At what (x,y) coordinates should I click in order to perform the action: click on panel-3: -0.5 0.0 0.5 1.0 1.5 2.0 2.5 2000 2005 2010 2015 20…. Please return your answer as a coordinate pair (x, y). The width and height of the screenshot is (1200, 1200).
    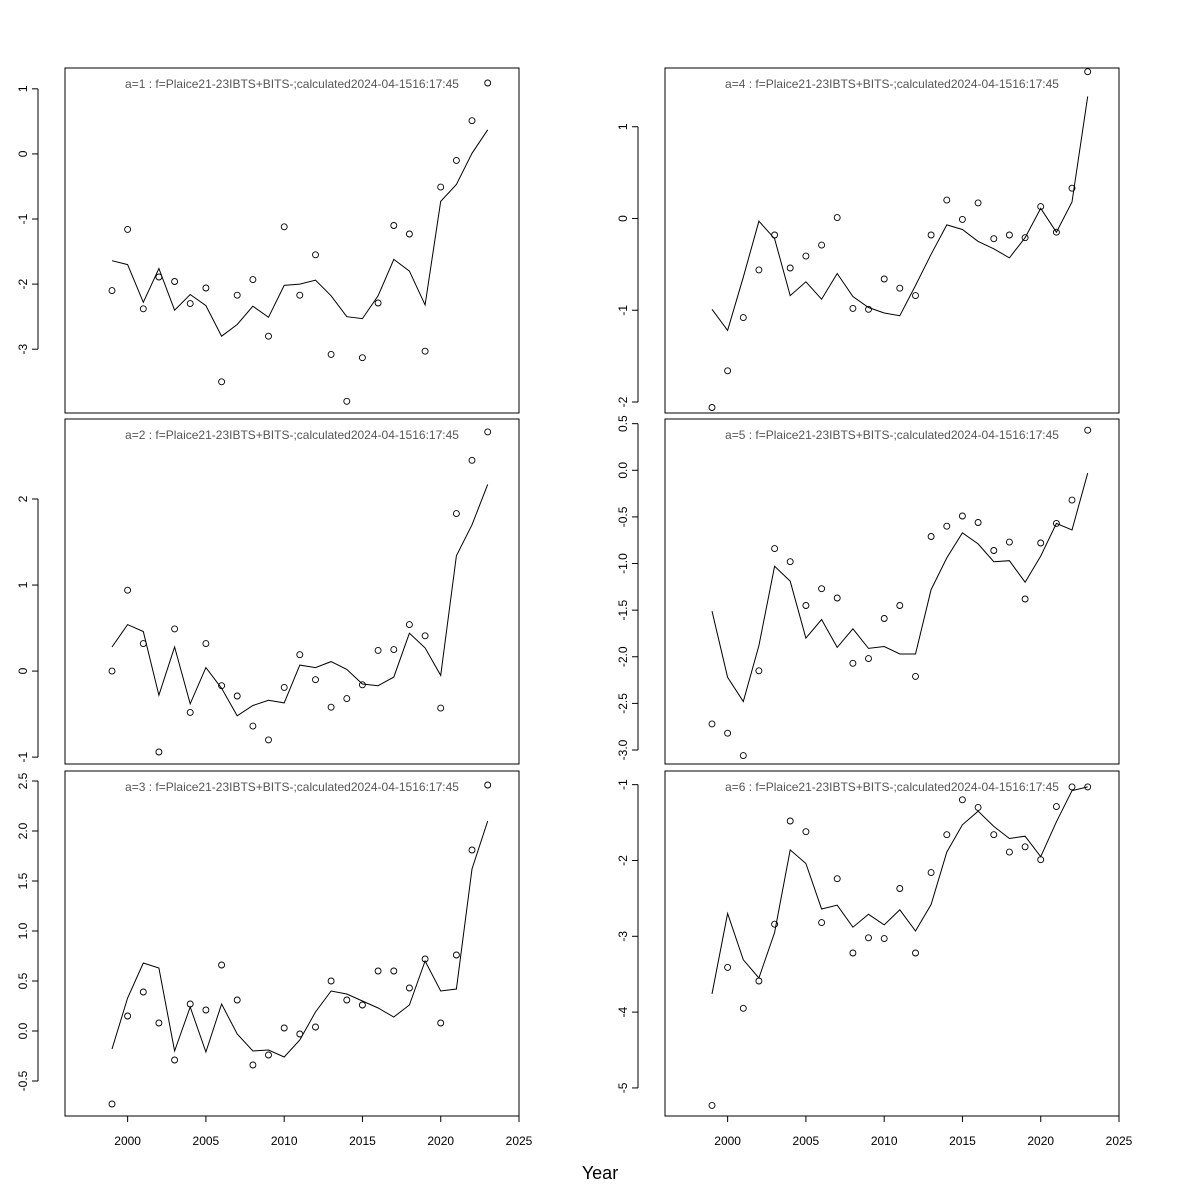
    Looking at the image, I should click on (274, 959).